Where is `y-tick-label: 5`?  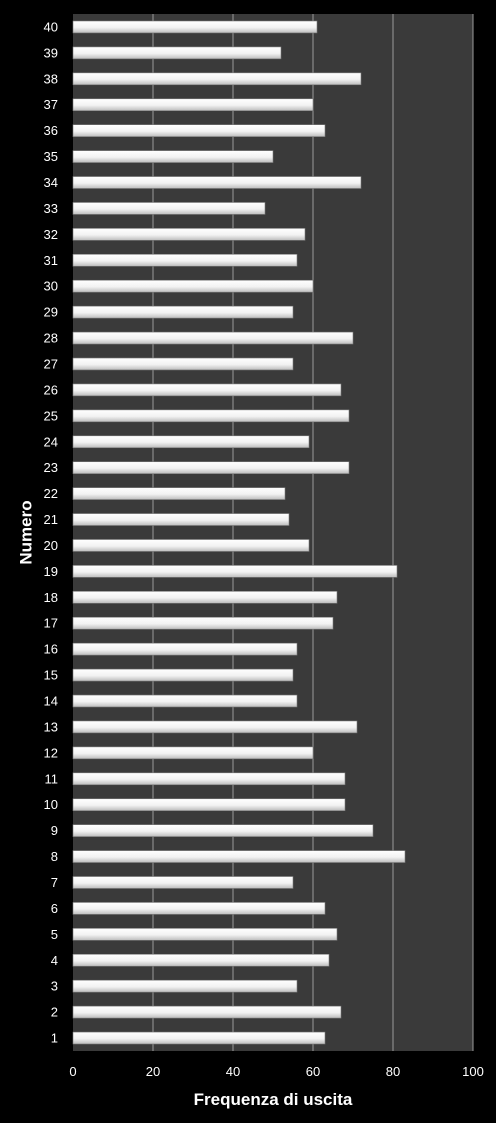
y-tick-label: 5 is located at coordinates (54, 934).